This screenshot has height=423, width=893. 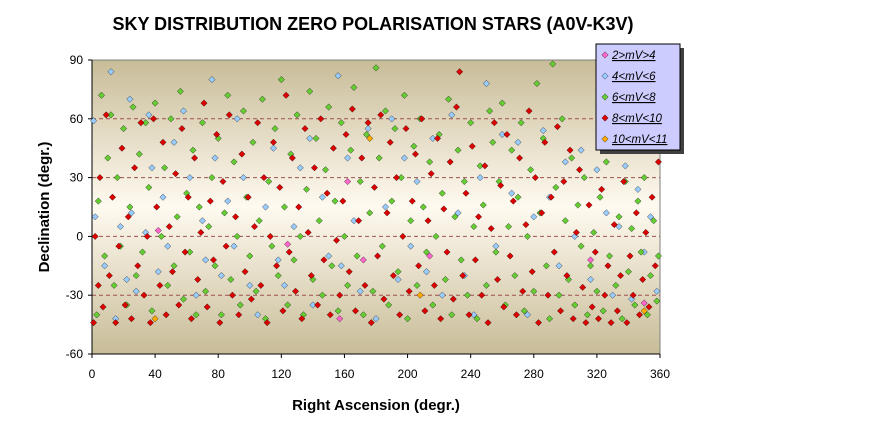 I want to click on y-tick-label: -30, so click(x=75, y=295).